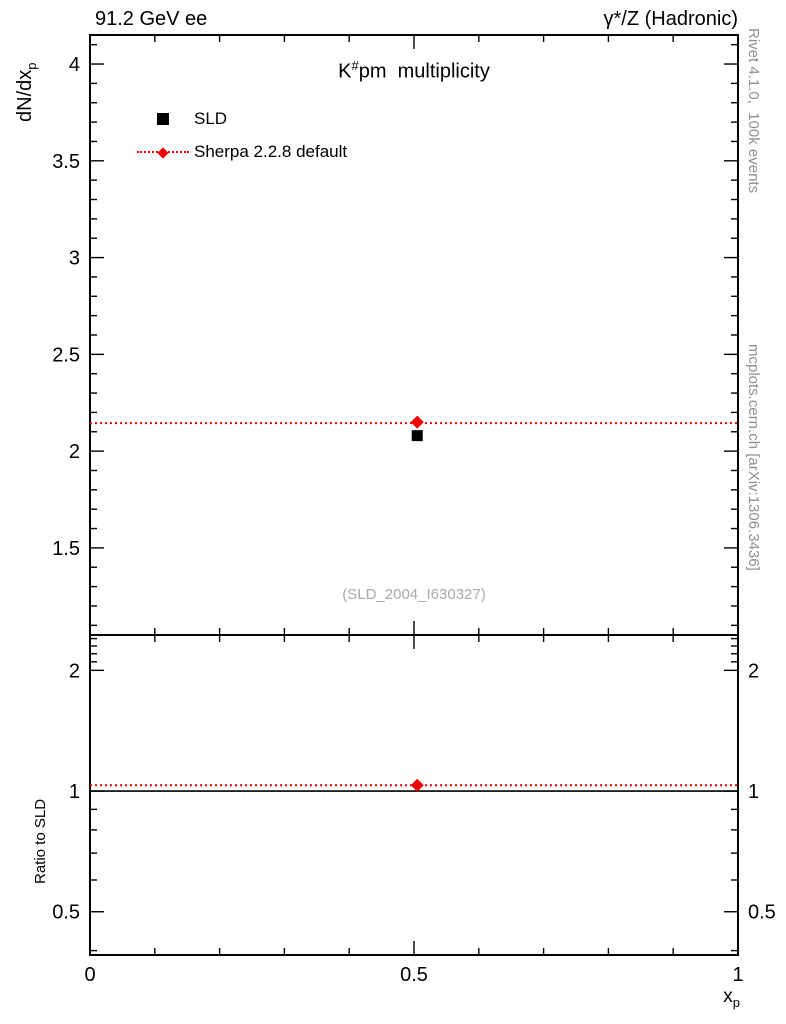 This screenshot has width=786, height=1024. What do you see at coordinates (239, 118) in the screenshot?
I see `legend-entry-sld: SLD` at bounding box center [239, 118].